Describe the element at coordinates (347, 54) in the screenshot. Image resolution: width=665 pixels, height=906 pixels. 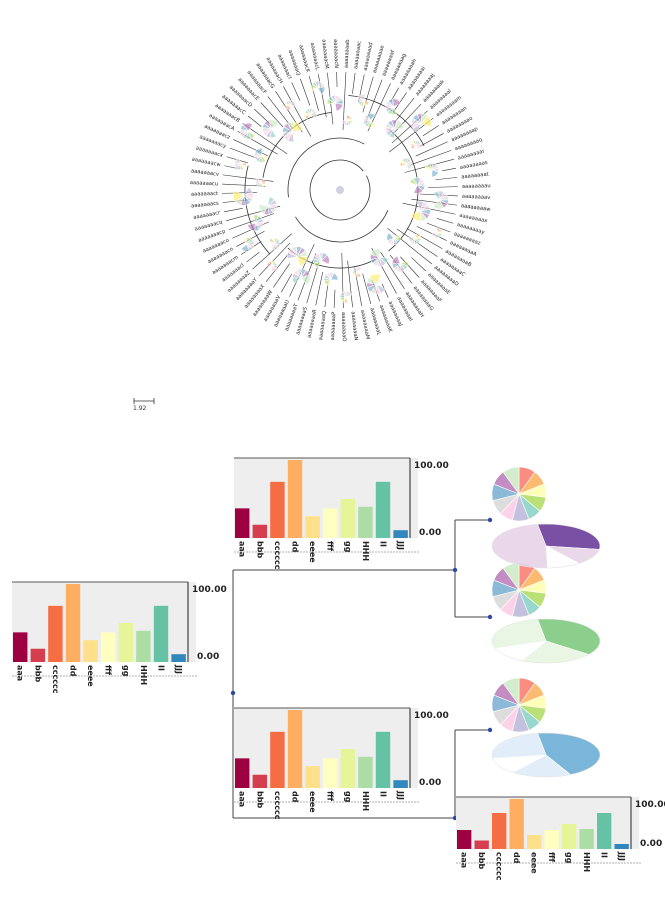
I see `leaf-label: aaaaaaaab` at that location.